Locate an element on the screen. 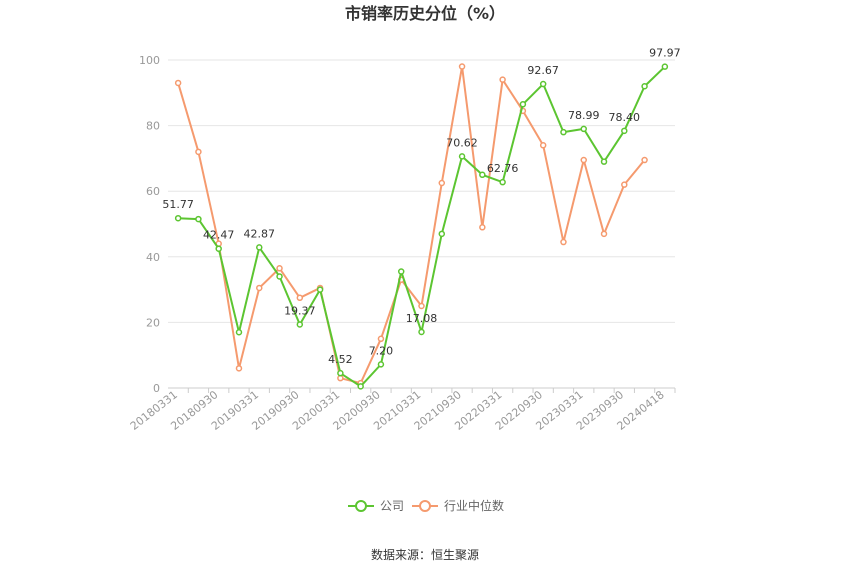 The width and height of the screenshot is (850, 575). y-tick-label-0: 0 is located at coordinates (156, 388).